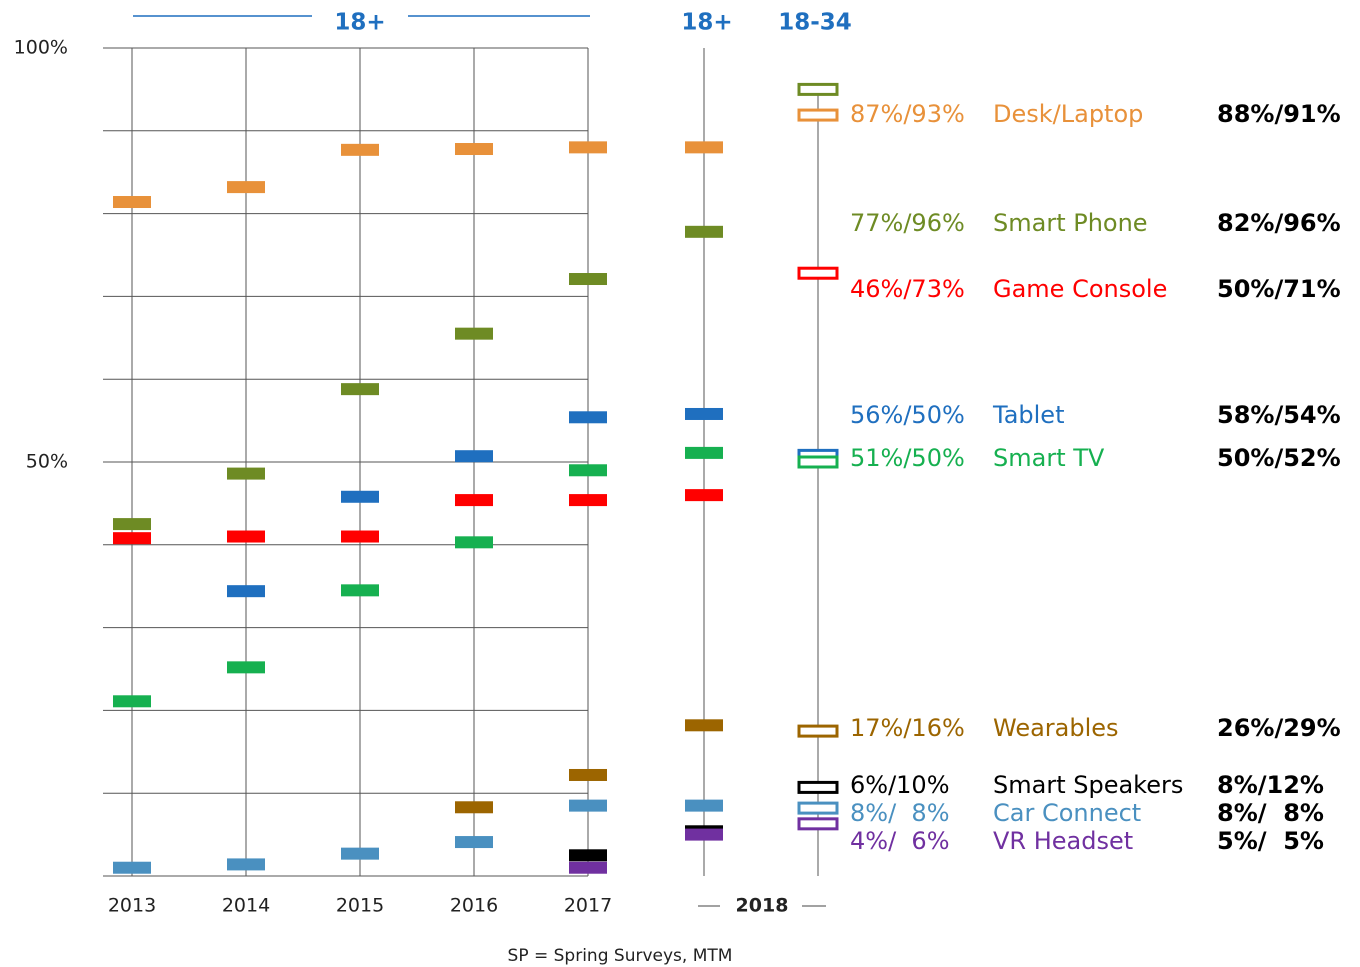 This screenshot has height=967, width=1360. Describe the element at coordinates (907, 728) in the screenshot. I see `legend-stat: 17%/16%` at that location.